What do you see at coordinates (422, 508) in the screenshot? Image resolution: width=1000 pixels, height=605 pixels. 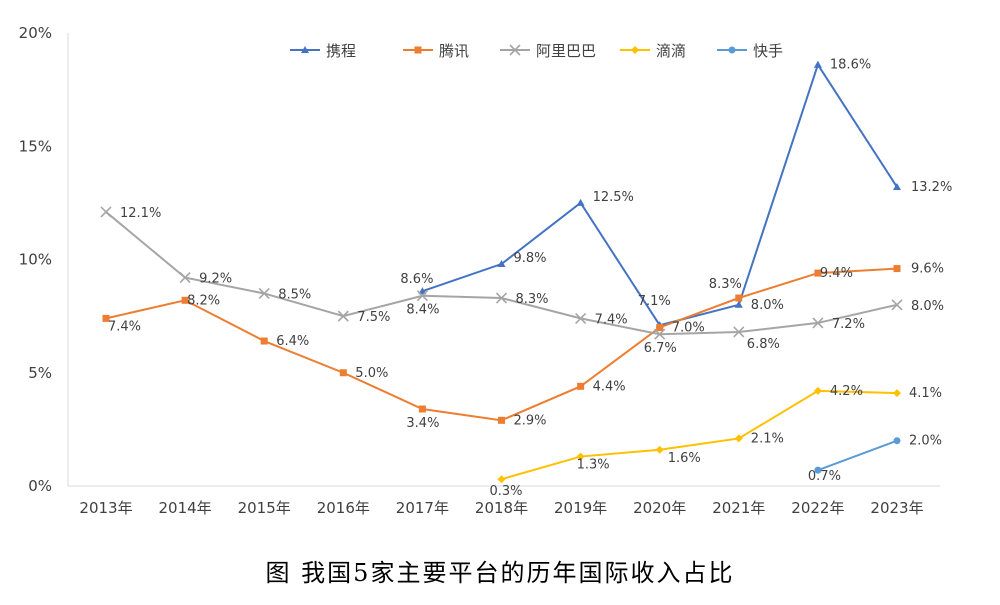 I see `x-tick-label: 2017年` at bounding box center [422, 508].